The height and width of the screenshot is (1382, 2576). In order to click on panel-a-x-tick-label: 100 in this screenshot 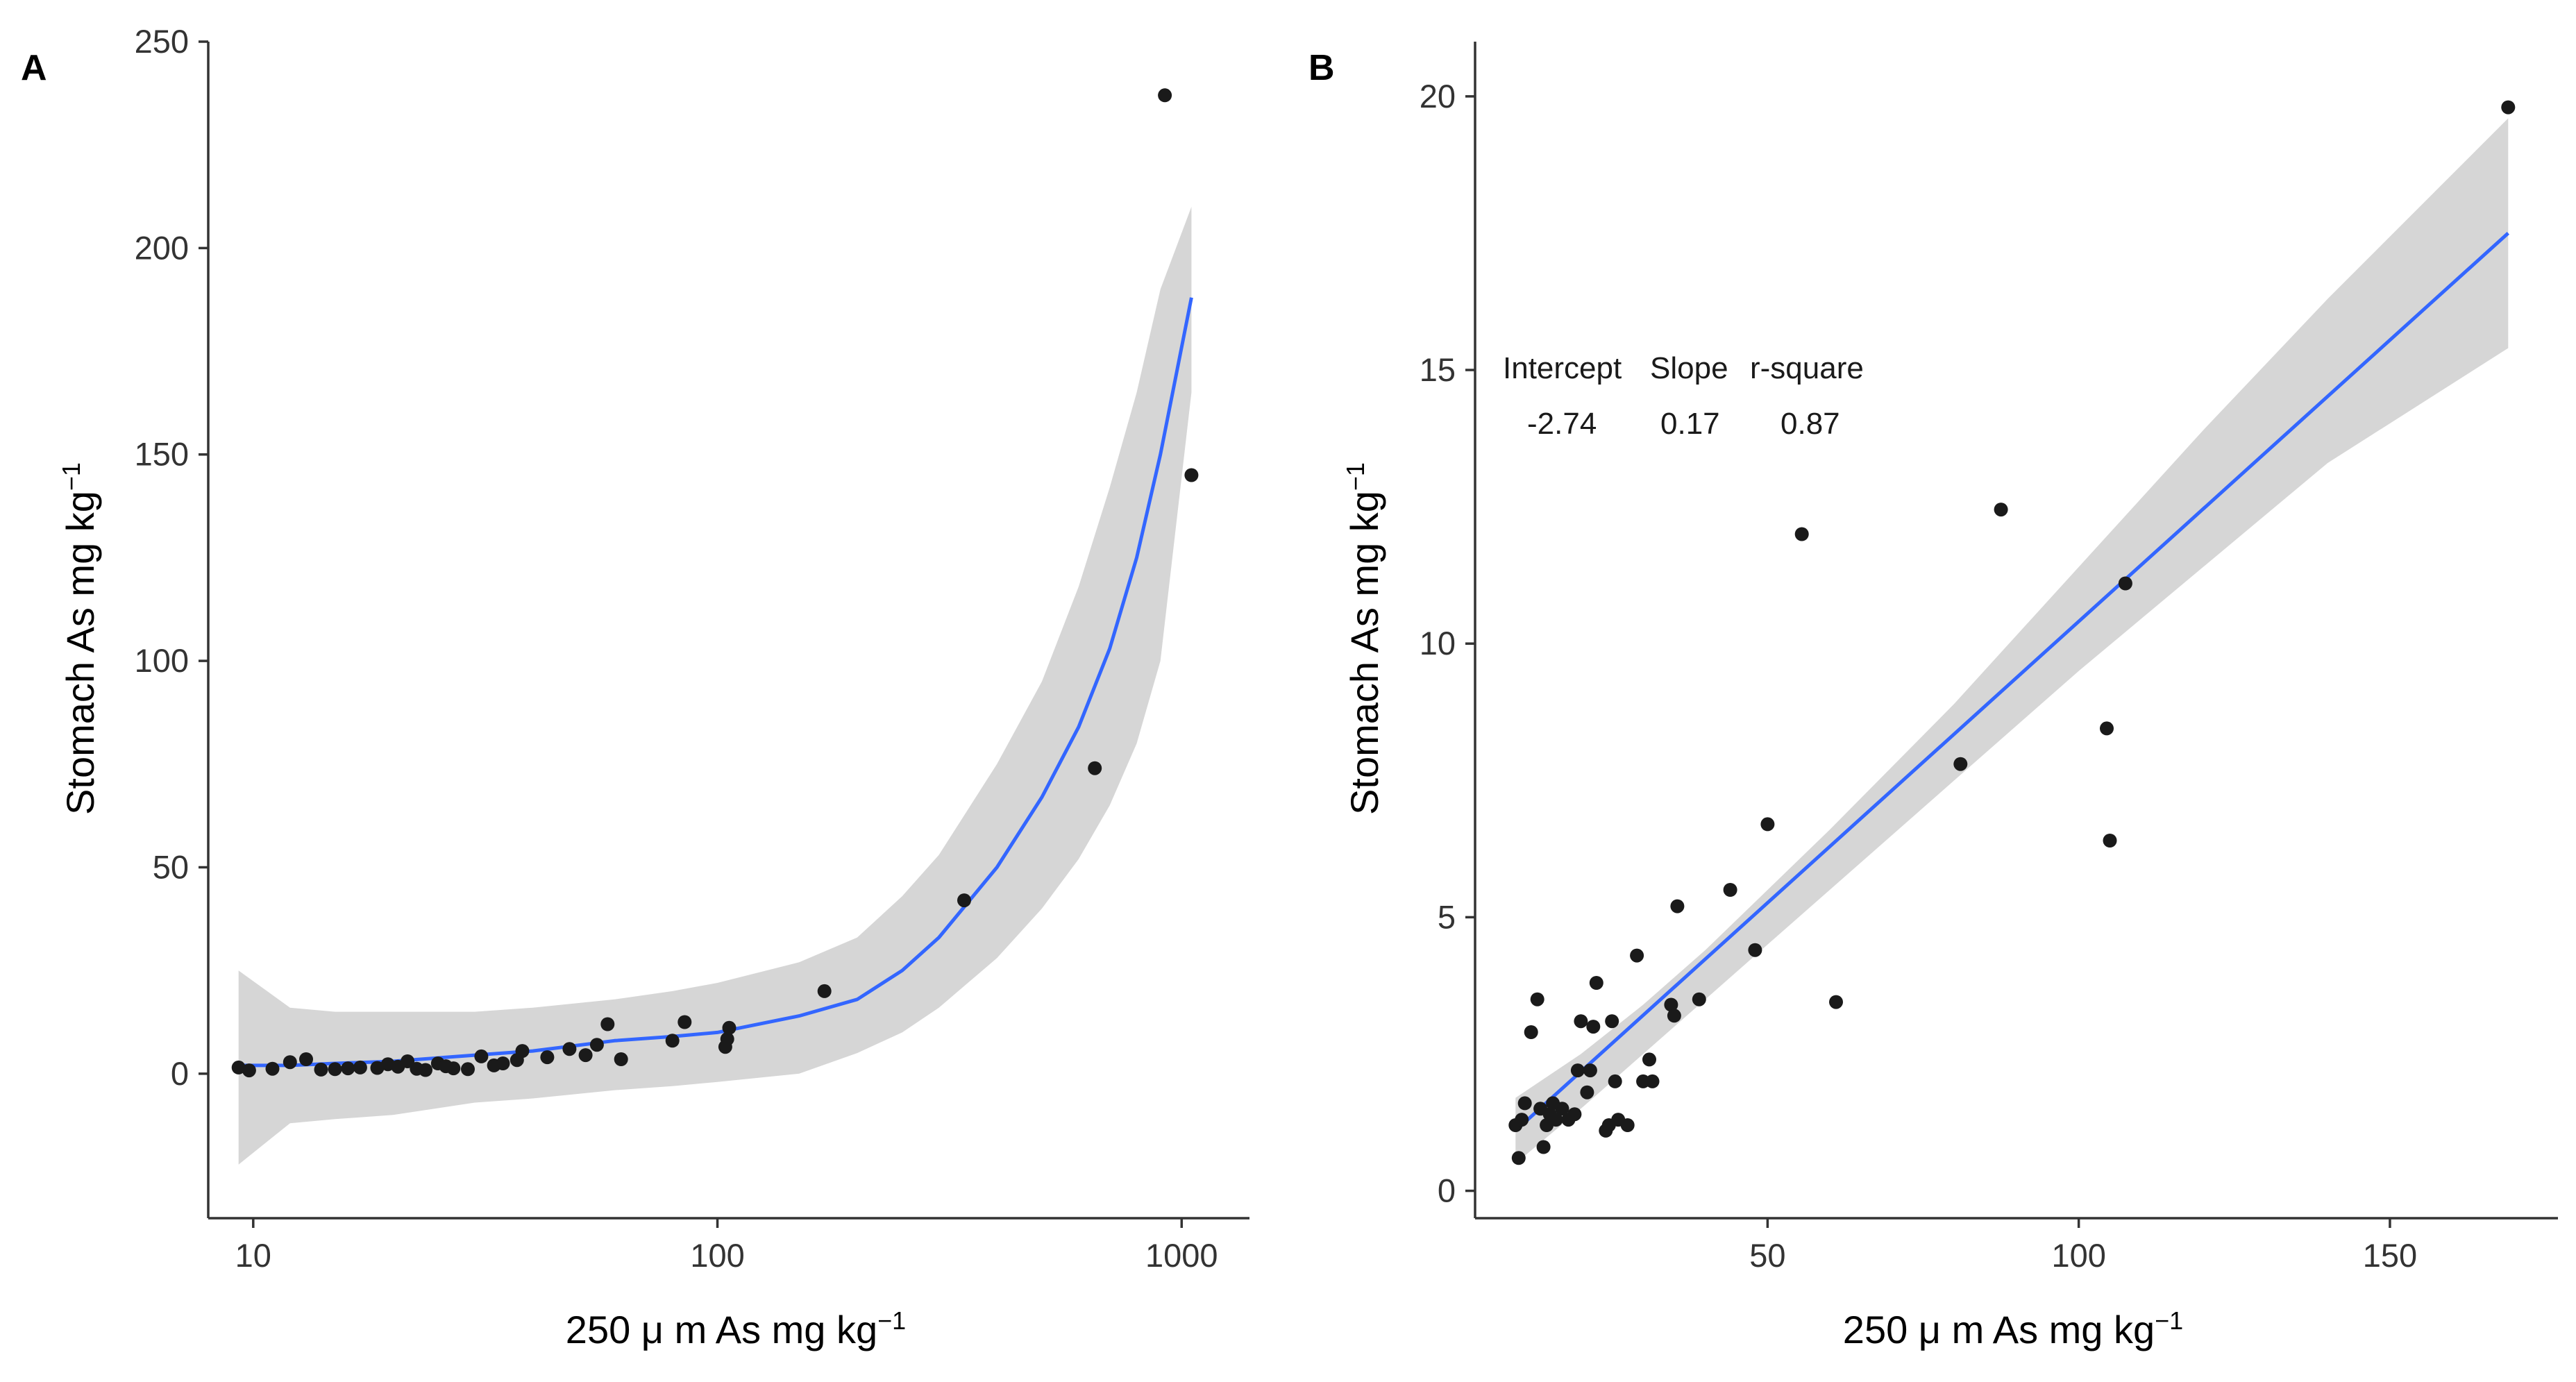, I will do `click(717, 1255)`.